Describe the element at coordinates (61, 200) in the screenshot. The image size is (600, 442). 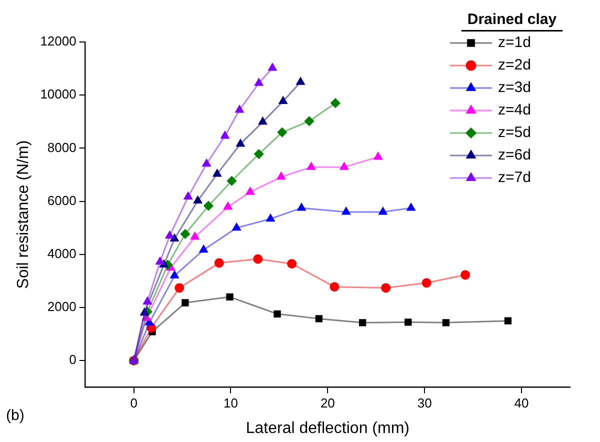
I see `y-tick-label: 6000` at that location.